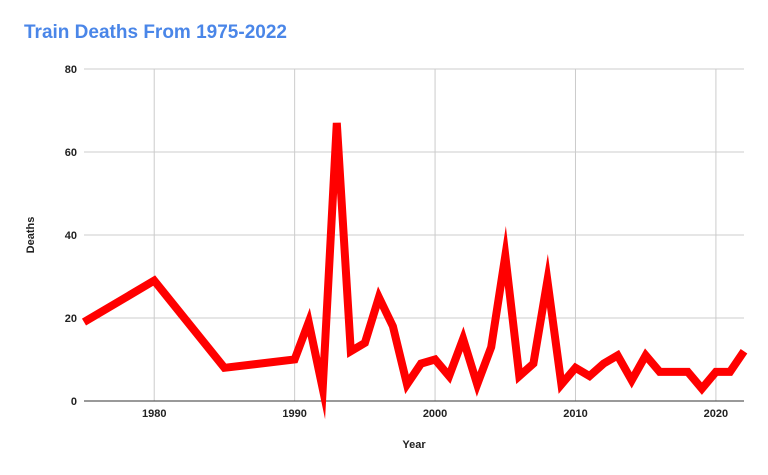 Image resolution: width=768 pixels, height=475 pixels. Describe the element at coordinates (154, 414) in the screenshot. I see `x-tick-label: 1980` at that location.